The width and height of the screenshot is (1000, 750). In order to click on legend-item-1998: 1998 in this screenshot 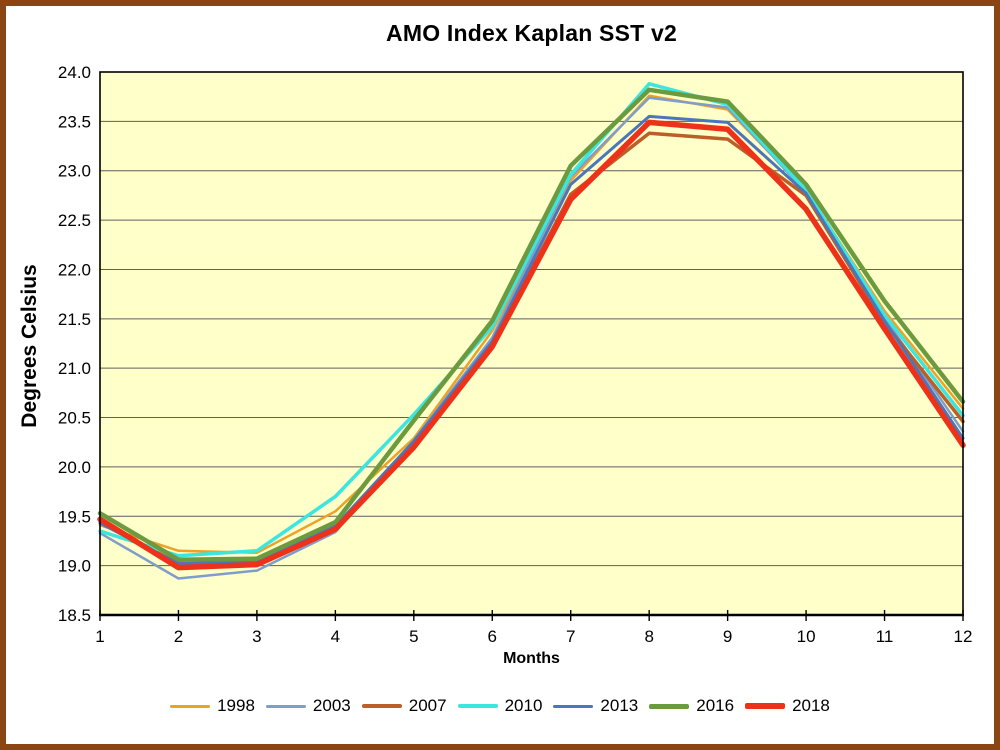, I will do `click(212, 706)`.